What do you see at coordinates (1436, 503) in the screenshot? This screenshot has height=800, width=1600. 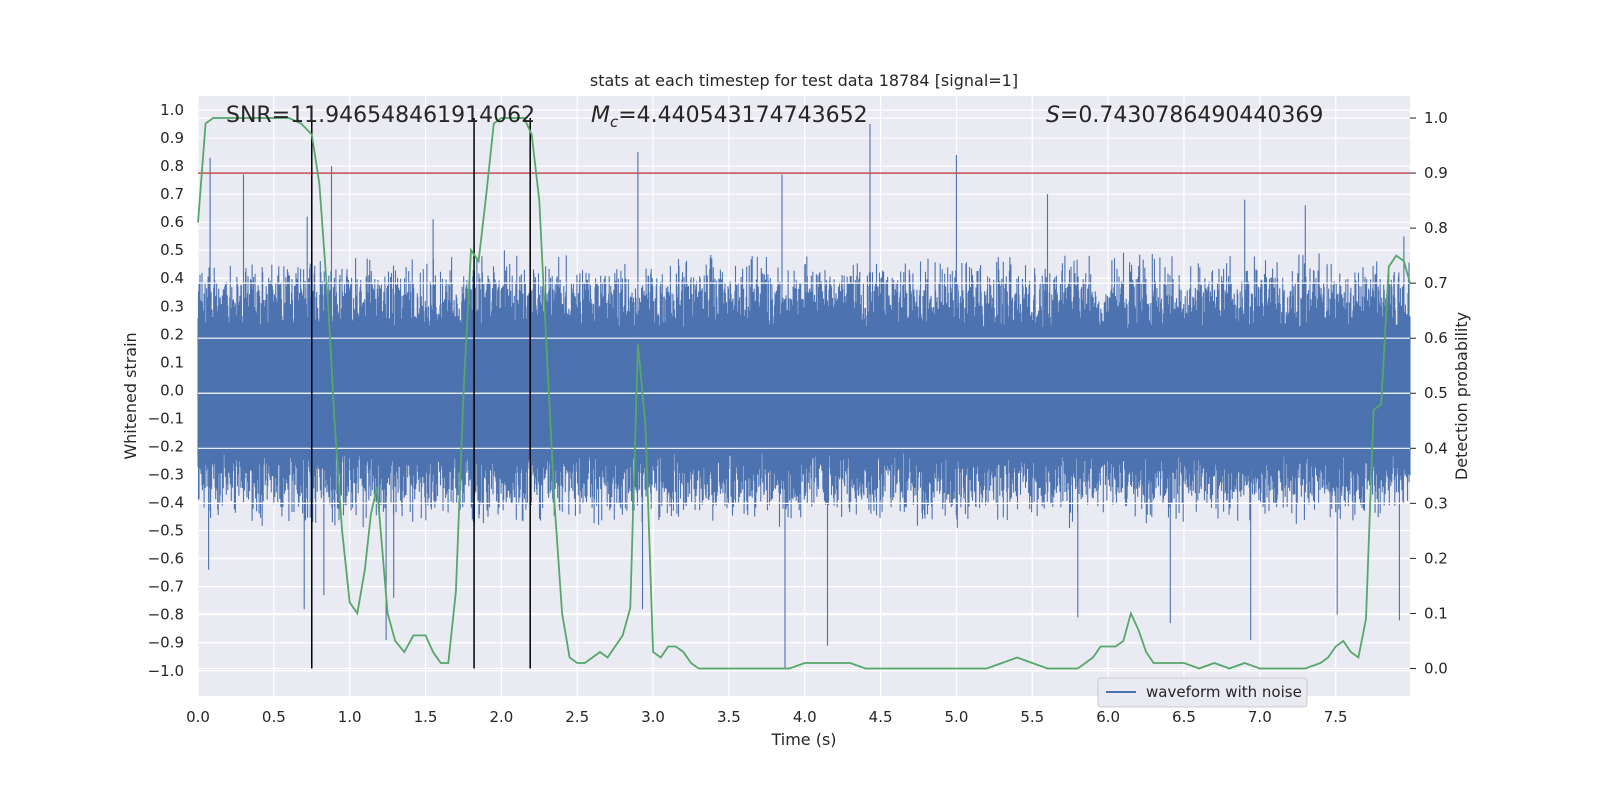 I see `right-y-tick-label: 0.3` at bounding box center [1436, 503].